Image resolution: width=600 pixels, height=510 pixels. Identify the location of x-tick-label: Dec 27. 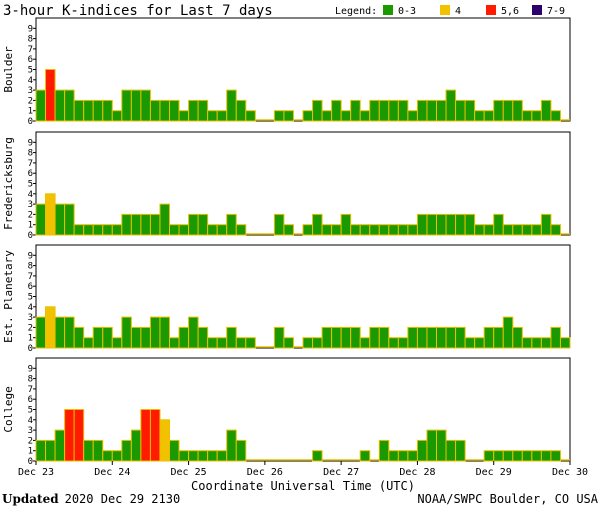
(341, 472).